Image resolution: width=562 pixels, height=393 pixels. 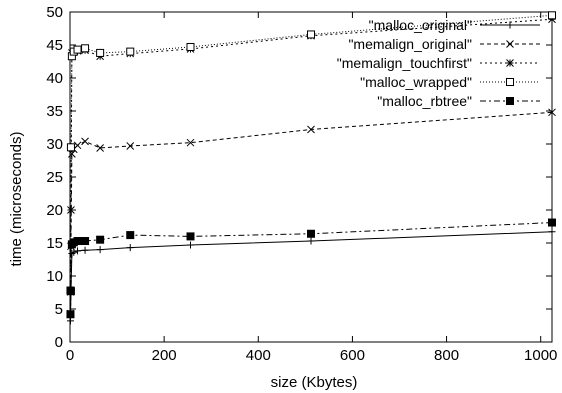 What do you see at coordinates (54, 111) in the screenshot?
I see `y-tick-label: 35` at bounding box center [54, 111].